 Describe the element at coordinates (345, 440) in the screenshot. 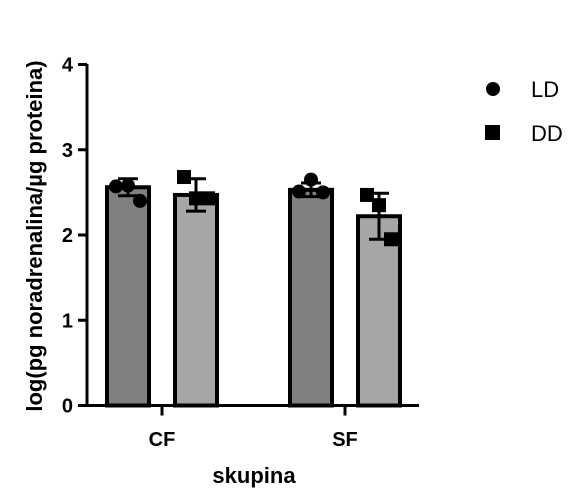

I see `x-tick-label-SF: SF` at that location.